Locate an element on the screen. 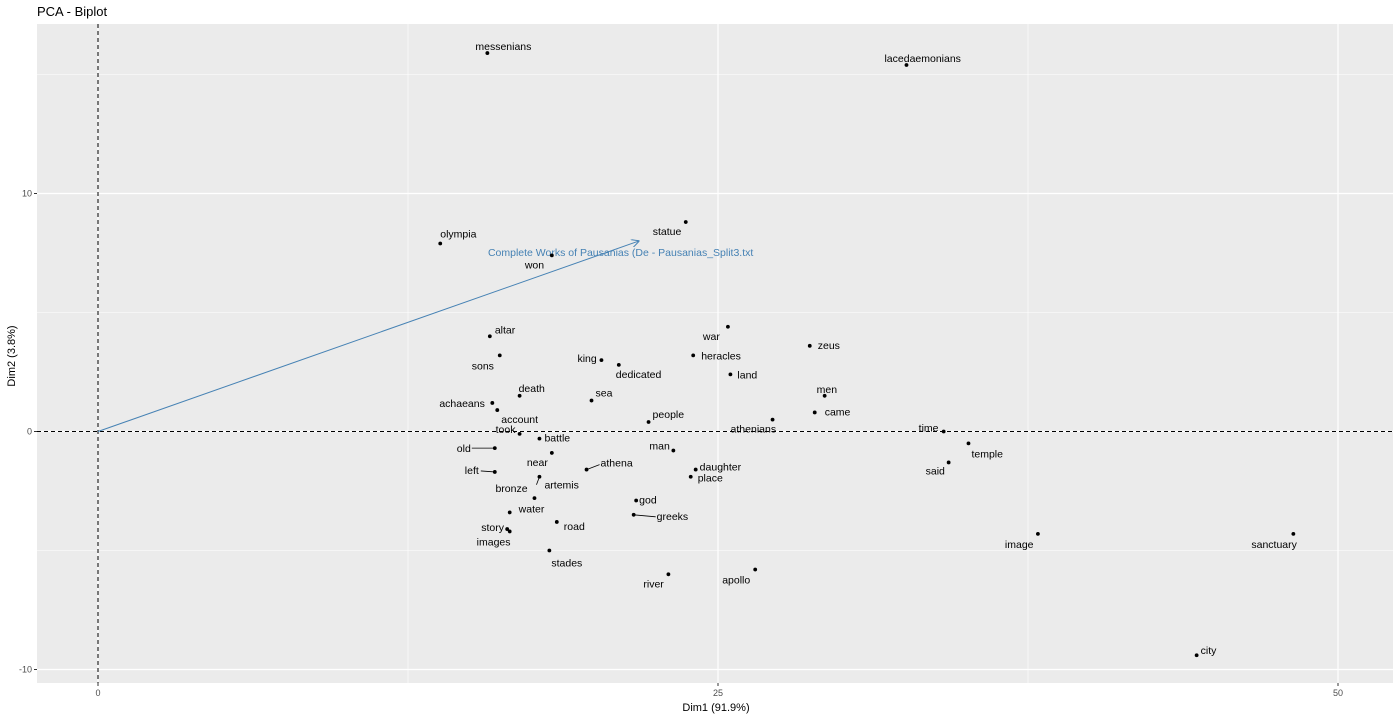 The width and height of the screenshot is (1400, 720). point-label: land is located at coordinates (747, 375).